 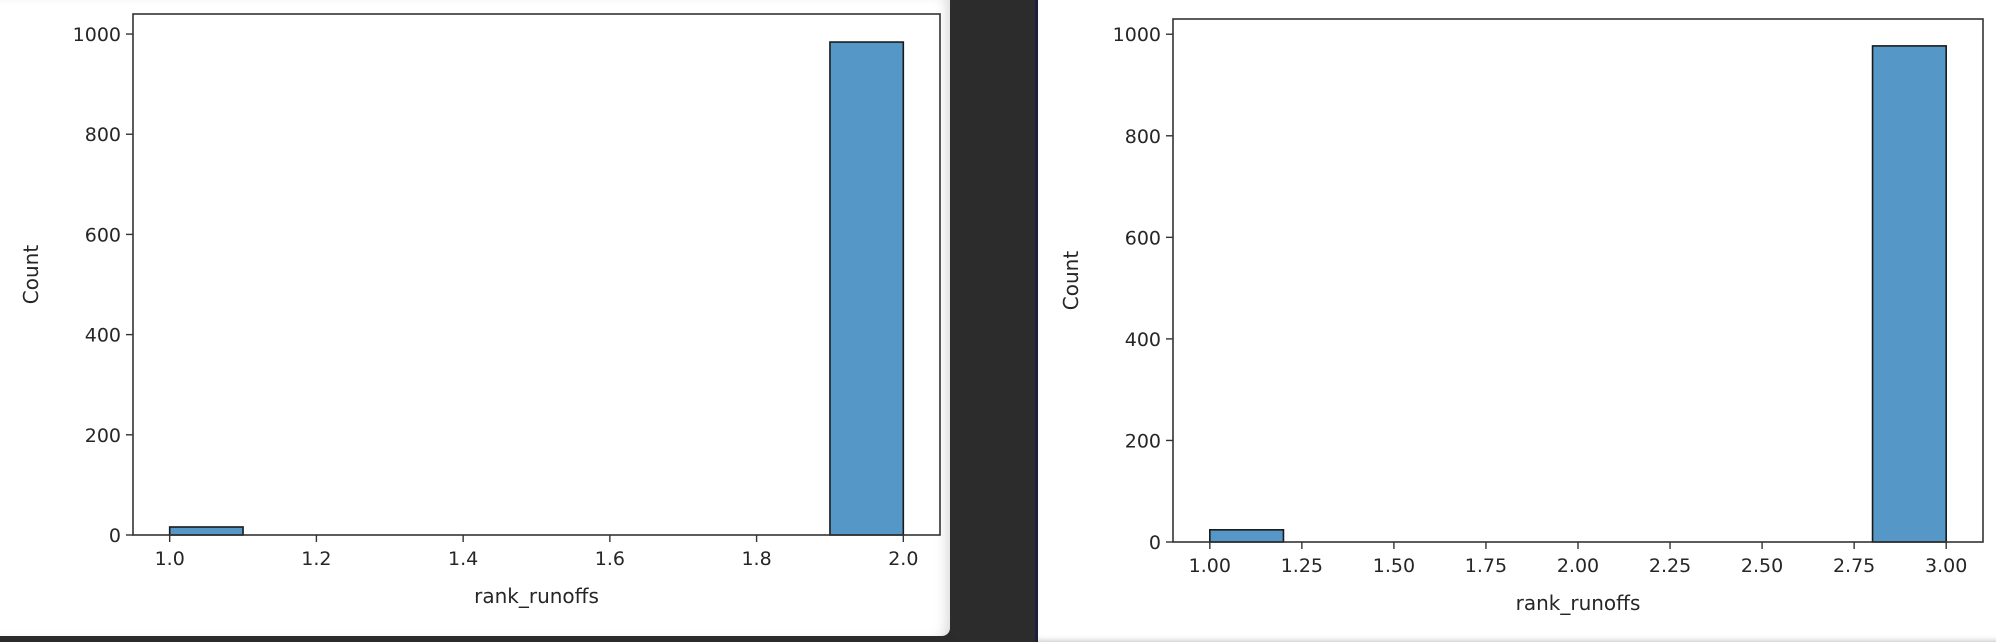 I want to click on x-tick-label: 1.4, so click(x=463, y=559).